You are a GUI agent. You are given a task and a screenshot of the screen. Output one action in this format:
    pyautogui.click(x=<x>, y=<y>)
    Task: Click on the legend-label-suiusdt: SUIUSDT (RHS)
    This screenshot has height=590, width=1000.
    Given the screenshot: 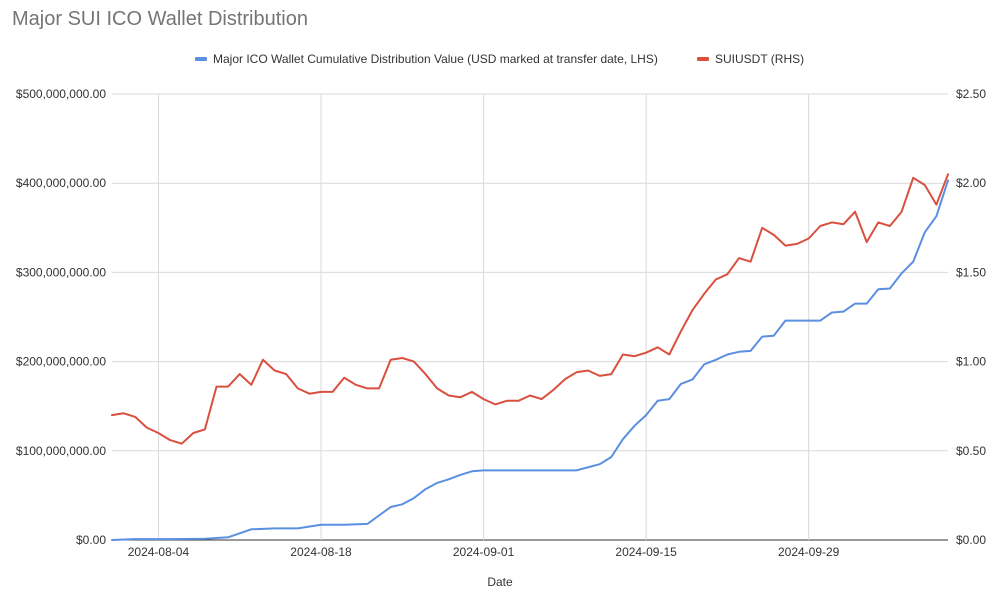 What is the action you would take?
    pyautogui.click(x=760, y=59)
    